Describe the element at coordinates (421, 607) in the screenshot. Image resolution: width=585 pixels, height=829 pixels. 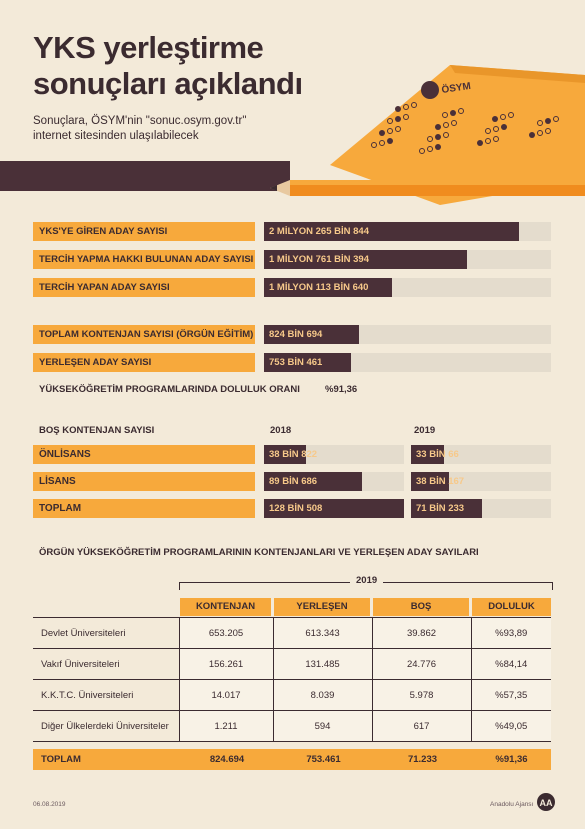
I see `col-header-empty: BOŞ` at that location.